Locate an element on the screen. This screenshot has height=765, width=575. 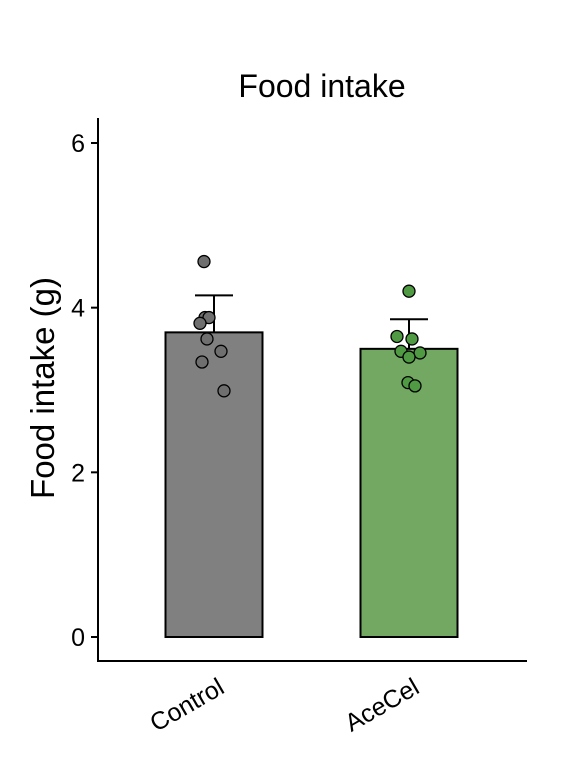
y-axis-label: Food intake (g) is located at coordinates (42, 388).